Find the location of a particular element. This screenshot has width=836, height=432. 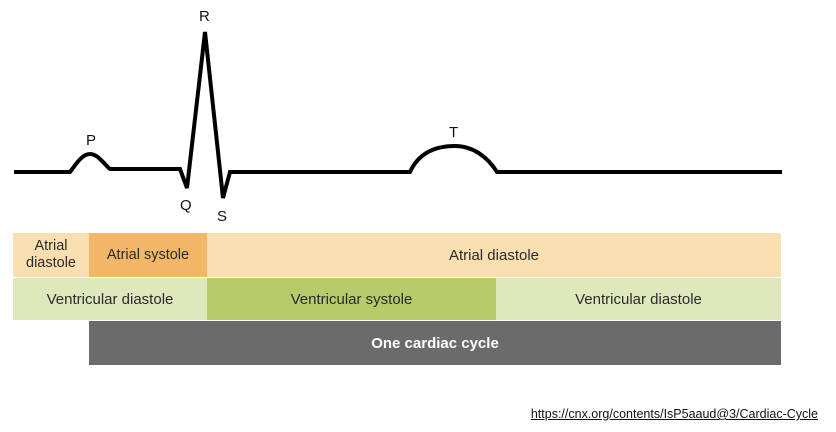

ventricular-systole-label: Ventricular systole is located at coordinates (351, 299).